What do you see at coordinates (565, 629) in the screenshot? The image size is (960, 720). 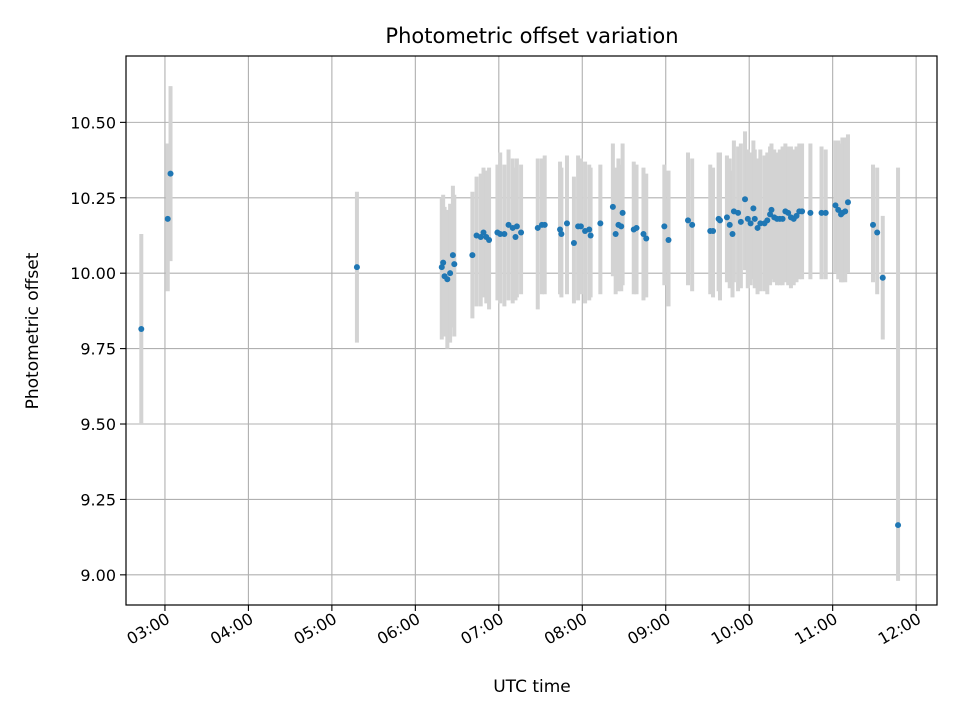 I see `x-tick-label: 08:00` at bounding box center [565, 629].